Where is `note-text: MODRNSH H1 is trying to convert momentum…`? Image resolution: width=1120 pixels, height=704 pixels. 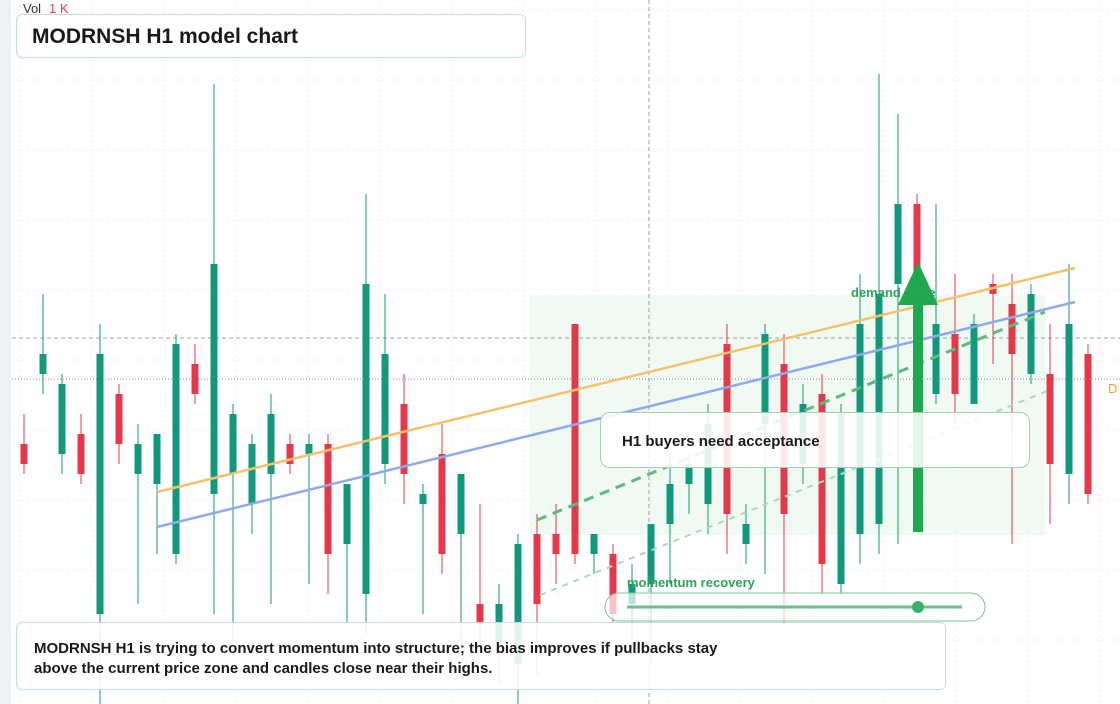
note-text: MODRNSH H1 is trying to convert momentum… is located at coordinates (376, 658).